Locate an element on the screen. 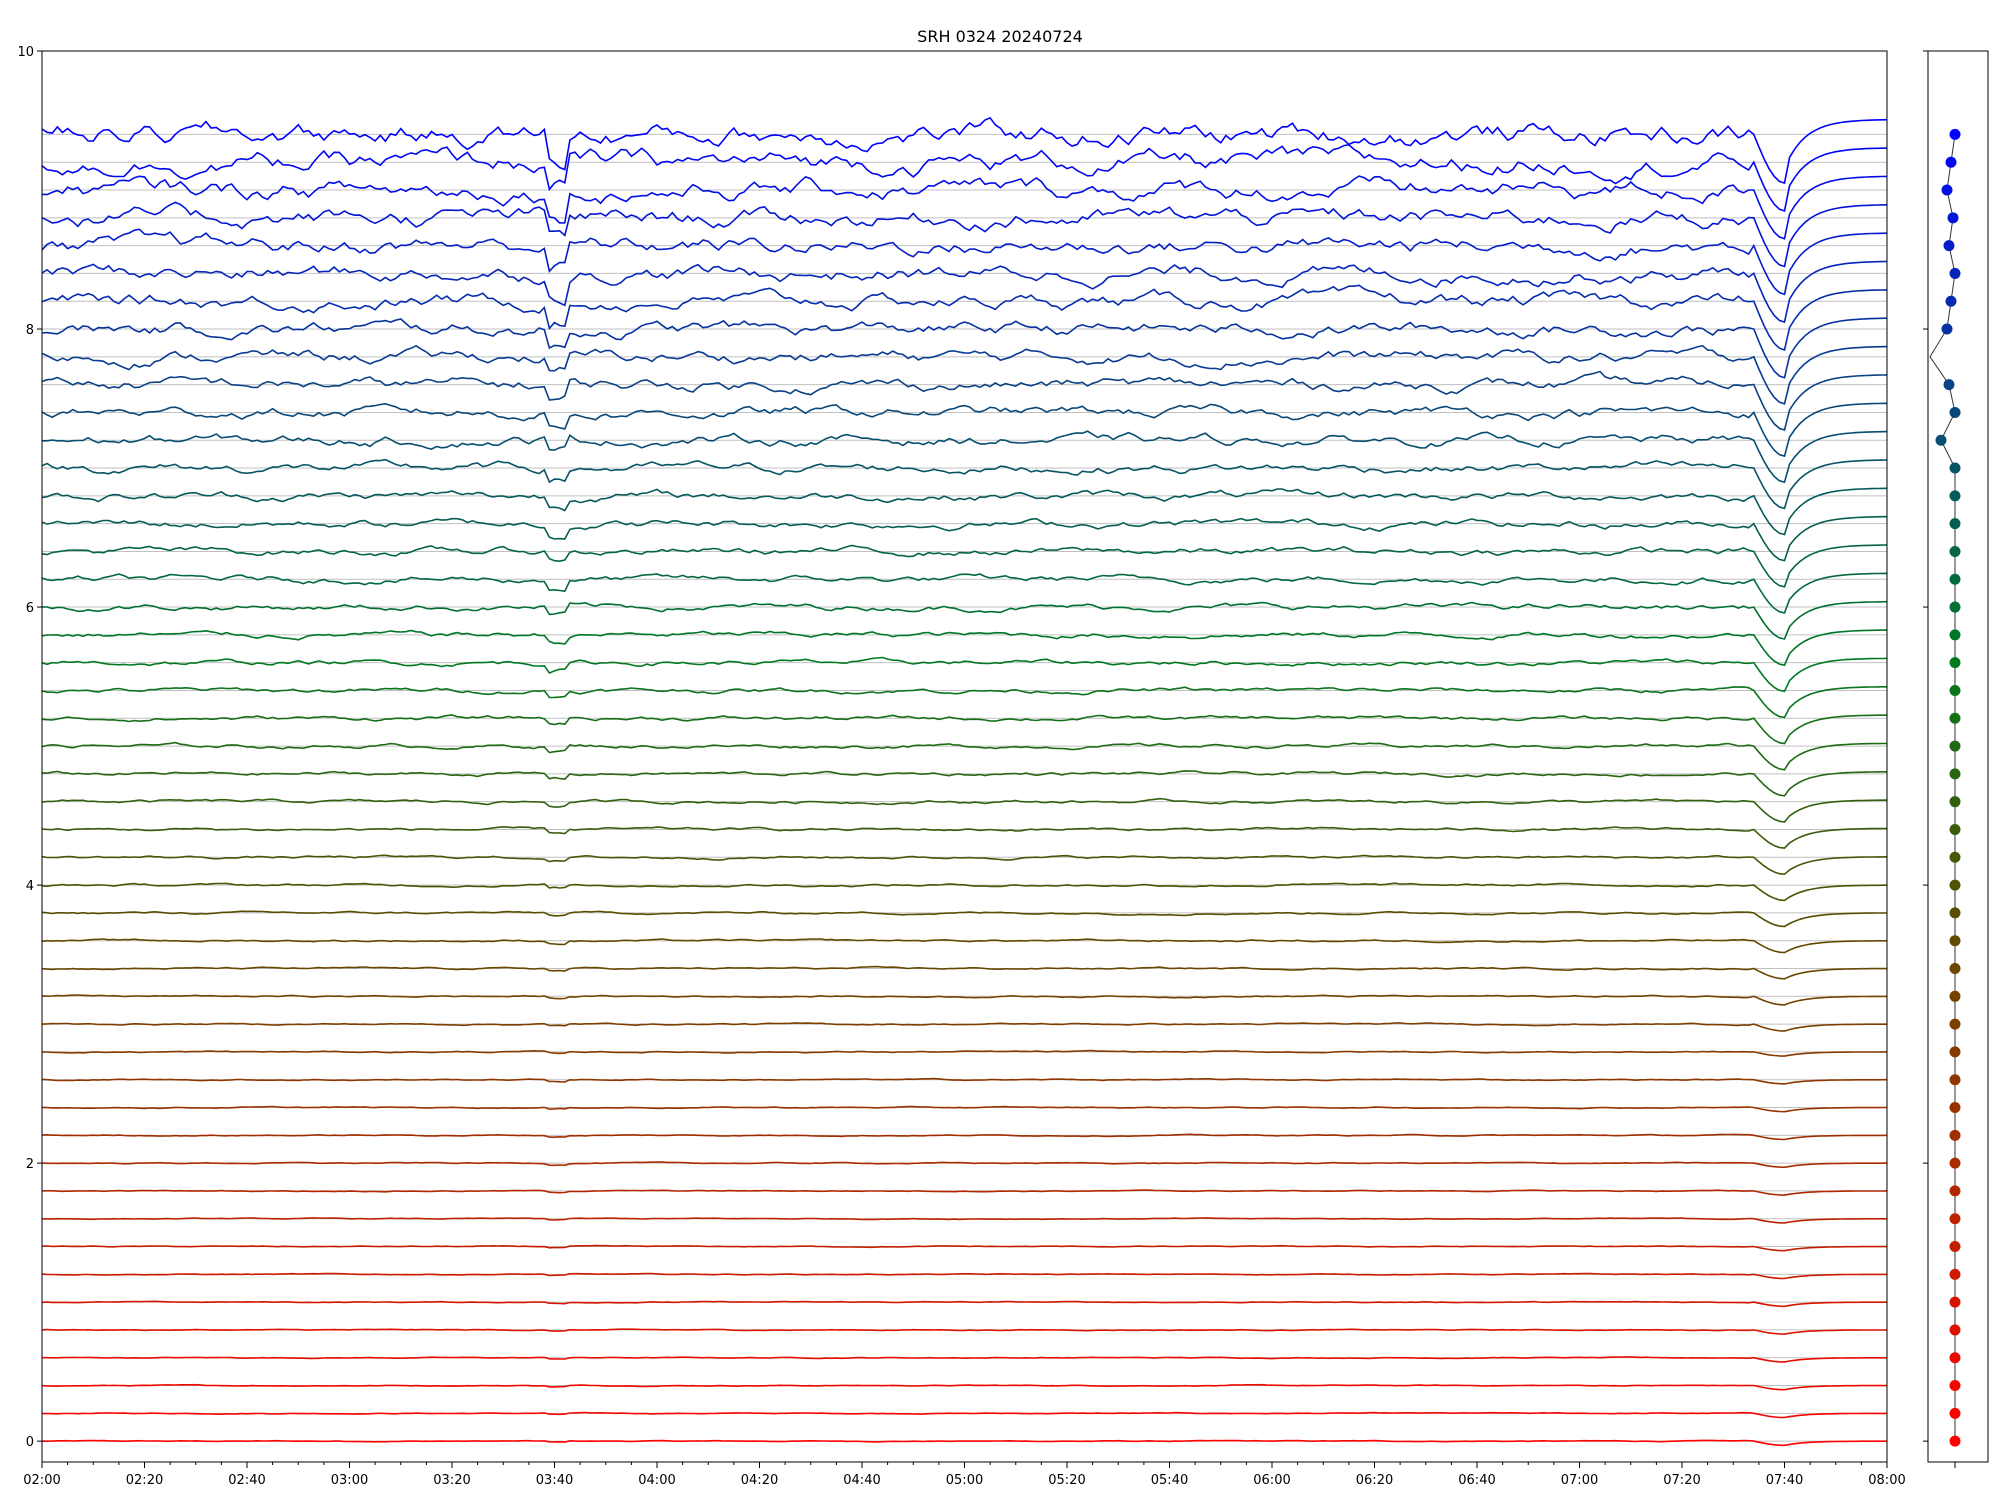  y-tick-label: 2 is located at coordinates (30, 1164).